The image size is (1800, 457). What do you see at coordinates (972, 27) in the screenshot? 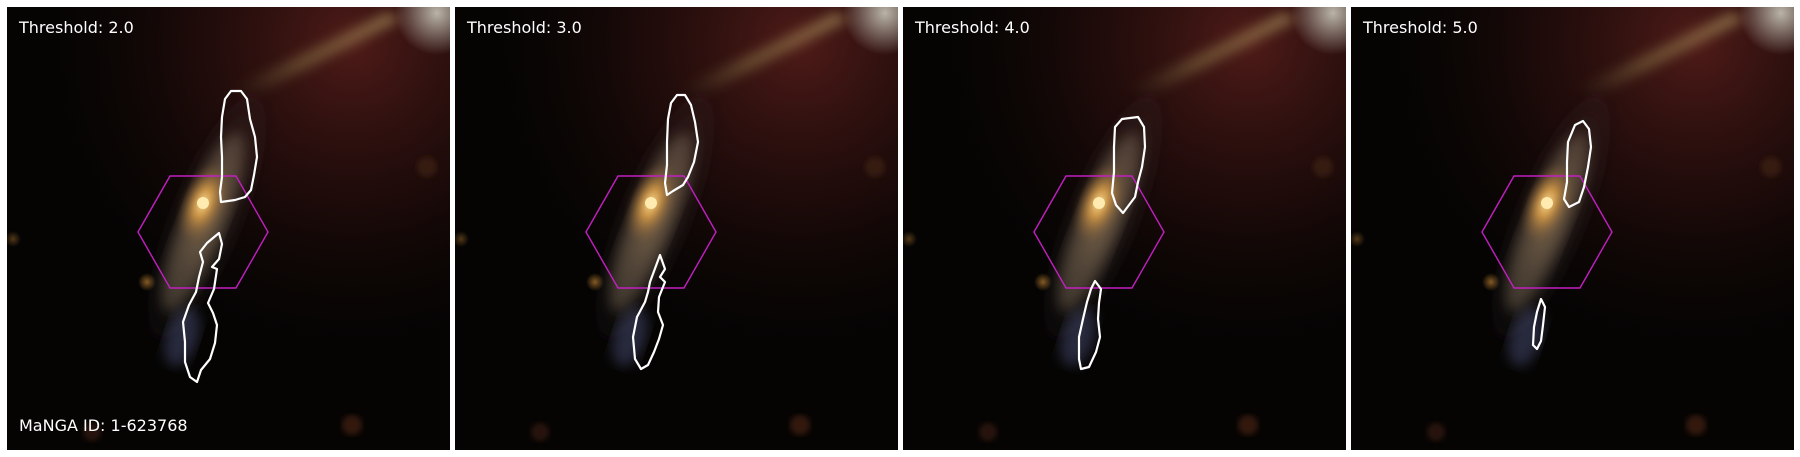
I see `threshold-label: Threshold: 4.0` at bounding box center [972, 27].